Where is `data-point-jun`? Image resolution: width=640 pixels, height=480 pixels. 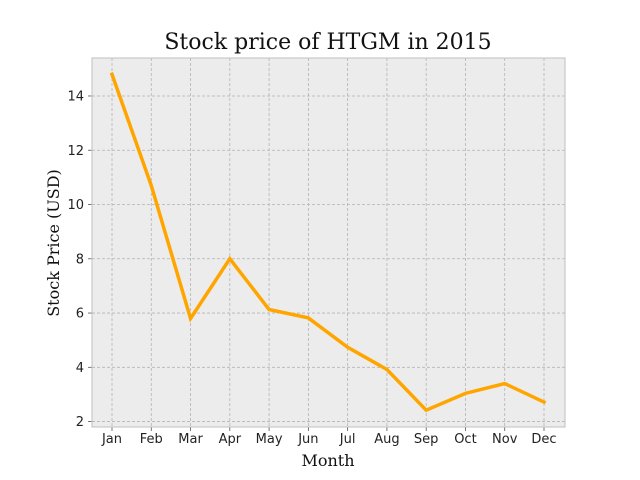
data-point-jun is located at coordinates (308, 318).